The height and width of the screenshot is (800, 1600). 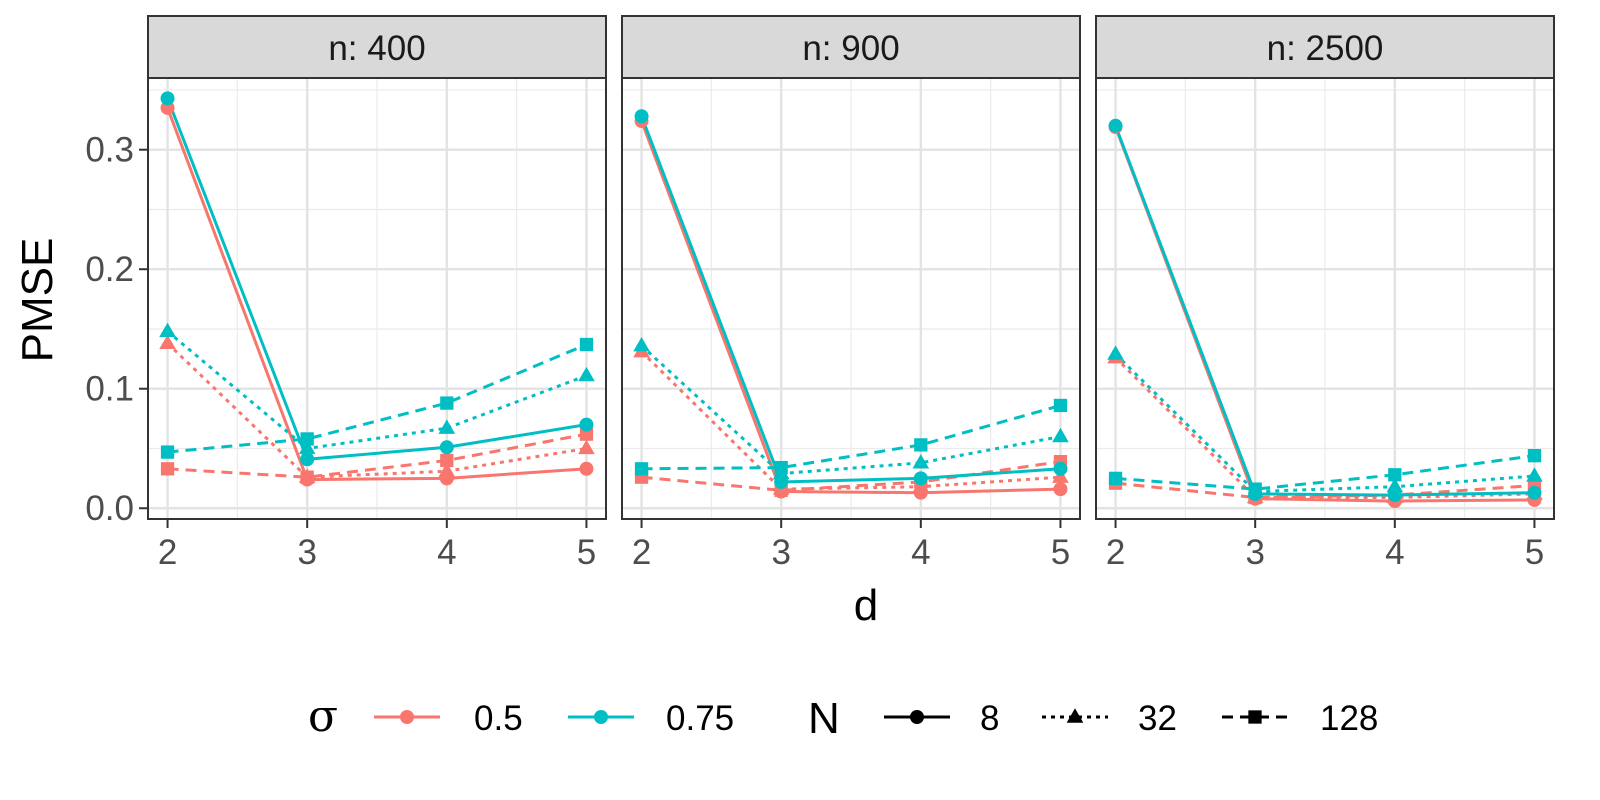 What do you see at coordinates (37, 300) in the screenshot?
I see `y-axis-title: PMSE` at bounding box center [37, 300].